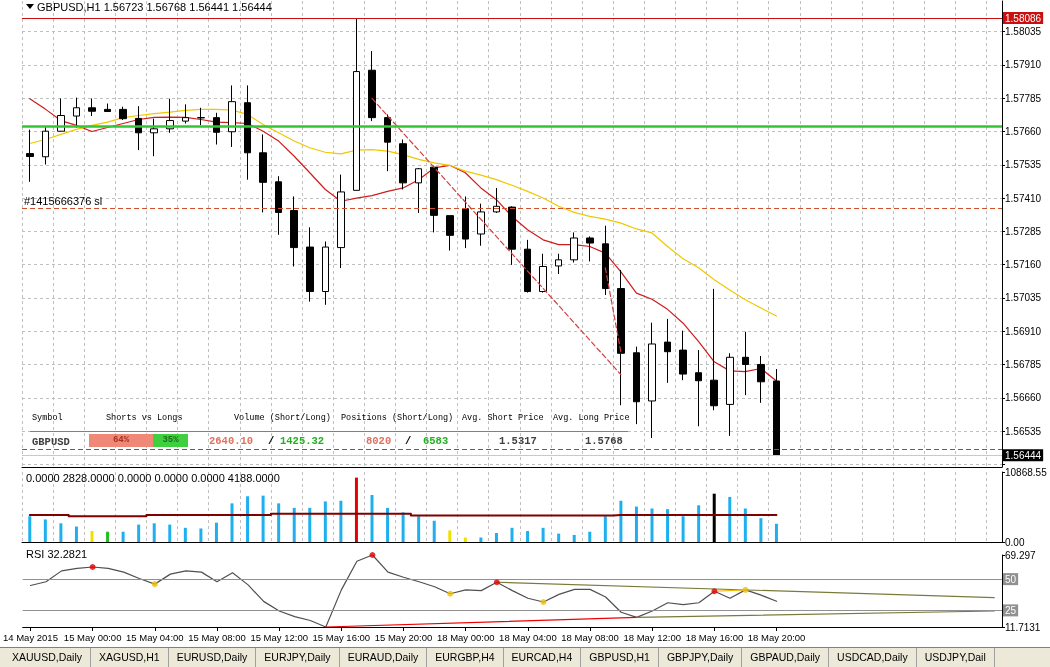 Image resolution: width=1050 pixels, height=667 pixels. I want to click on x-tick-label: 15 May 16:00, so click(341, 637).